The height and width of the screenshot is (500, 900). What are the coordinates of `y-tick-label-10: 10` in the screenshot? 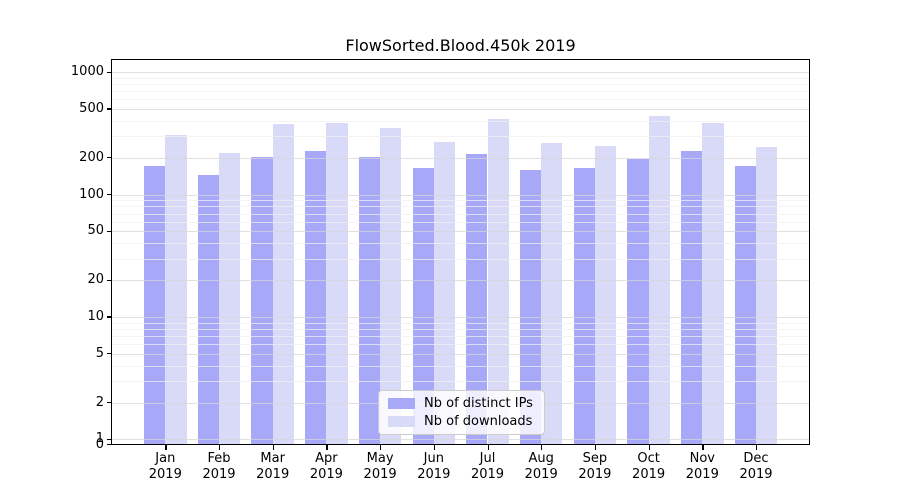 It's located at (95, 316).